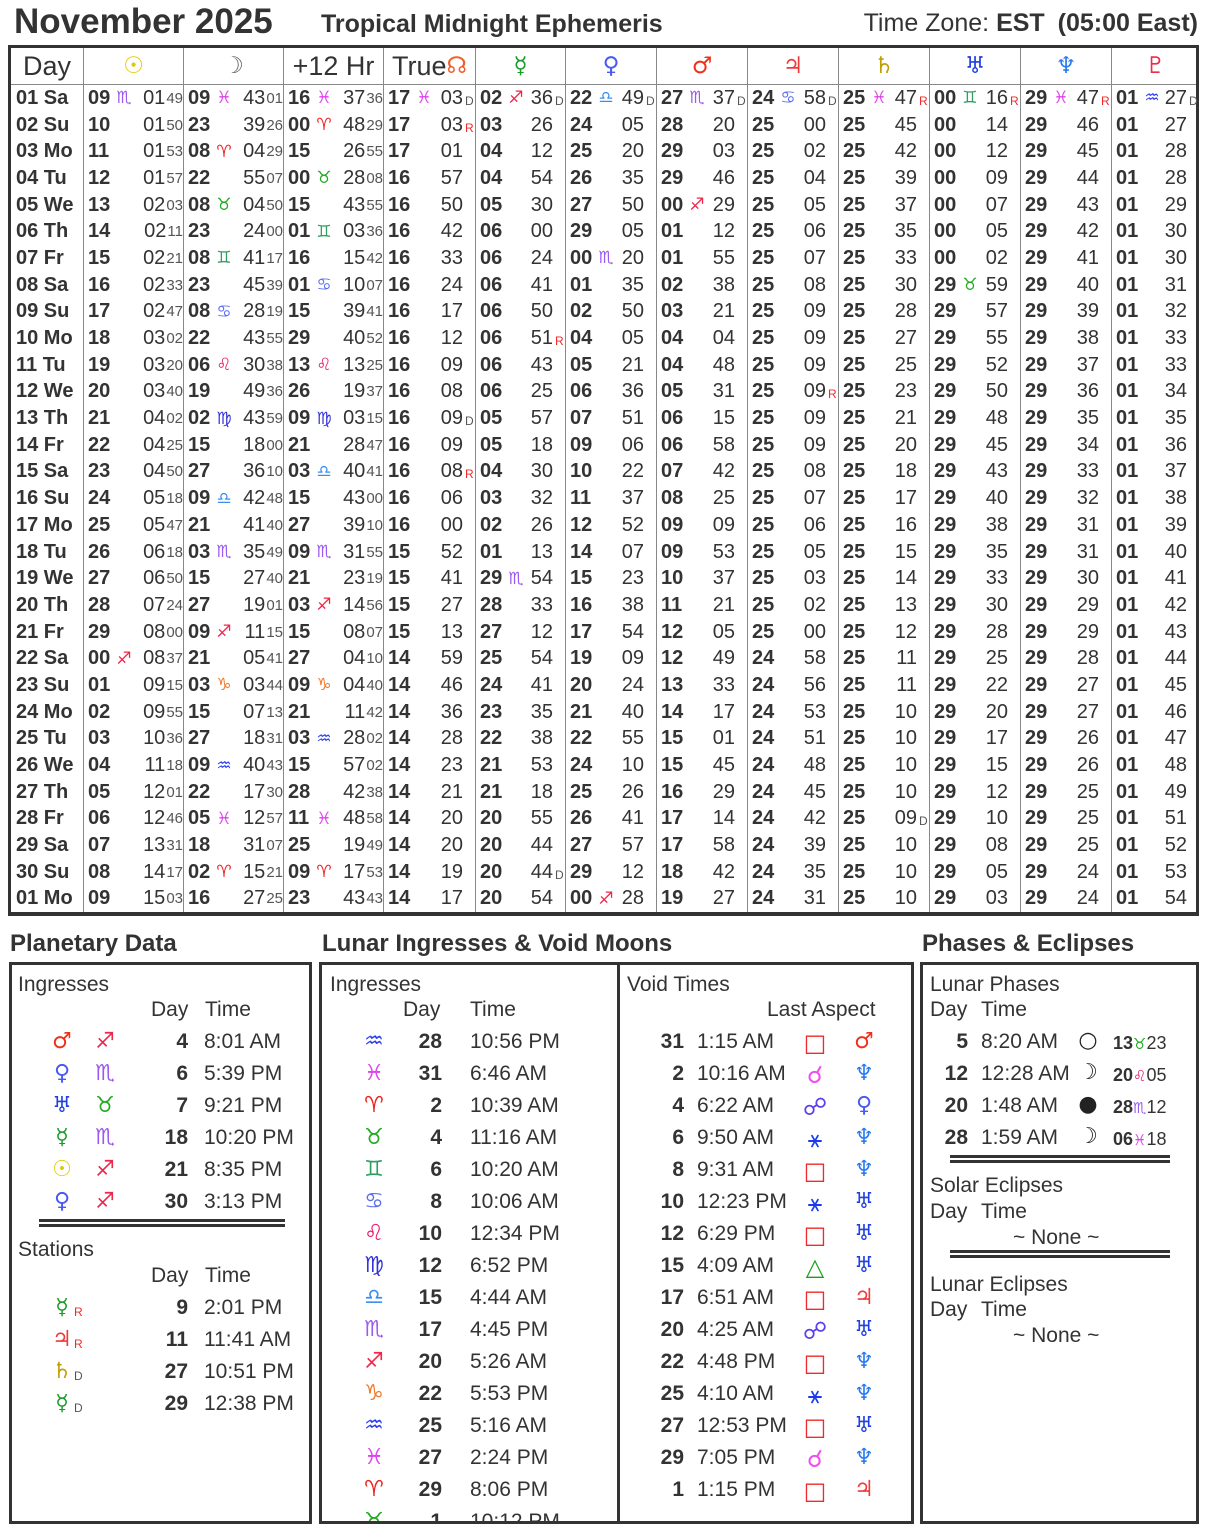  Describe the element at coordinates (374, 392) in the screenshot. I see `seconds: 37` at that location.